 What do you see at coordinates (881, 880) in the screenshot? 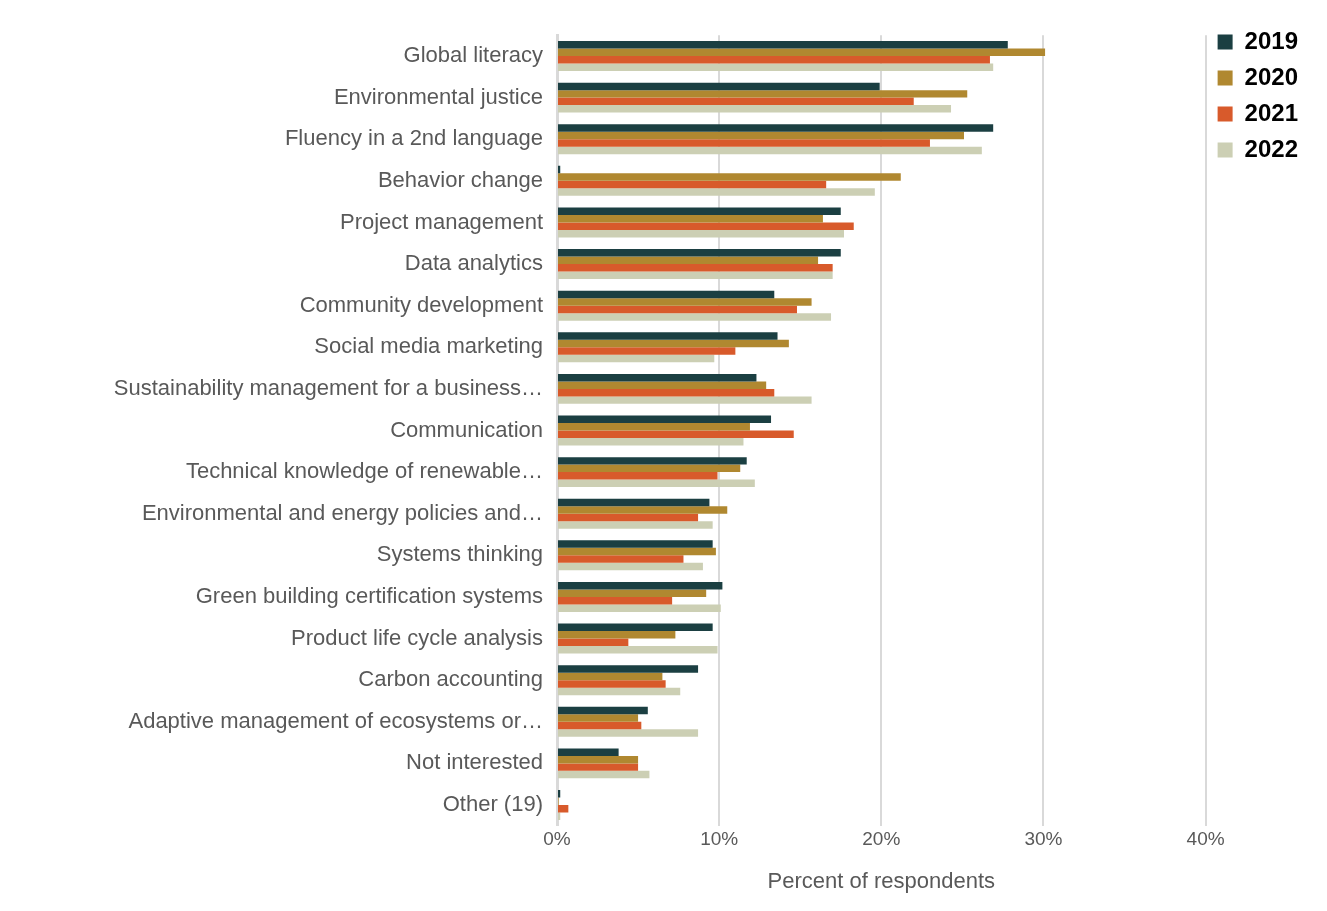
I see `x-axis-title: Percent of respondents` at bounding box center [881, 880].